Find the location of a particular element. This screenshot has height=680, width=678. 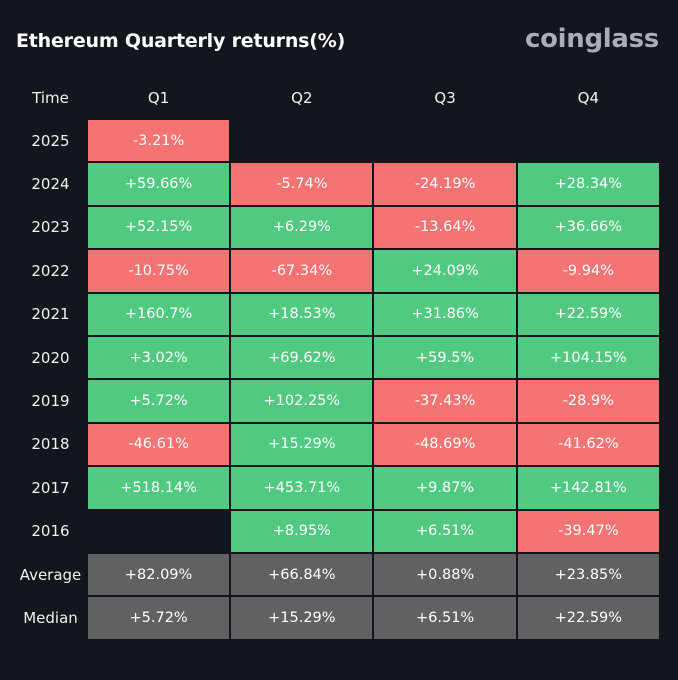

column-header-q4: Q4 is located at coordinates (588, 98).